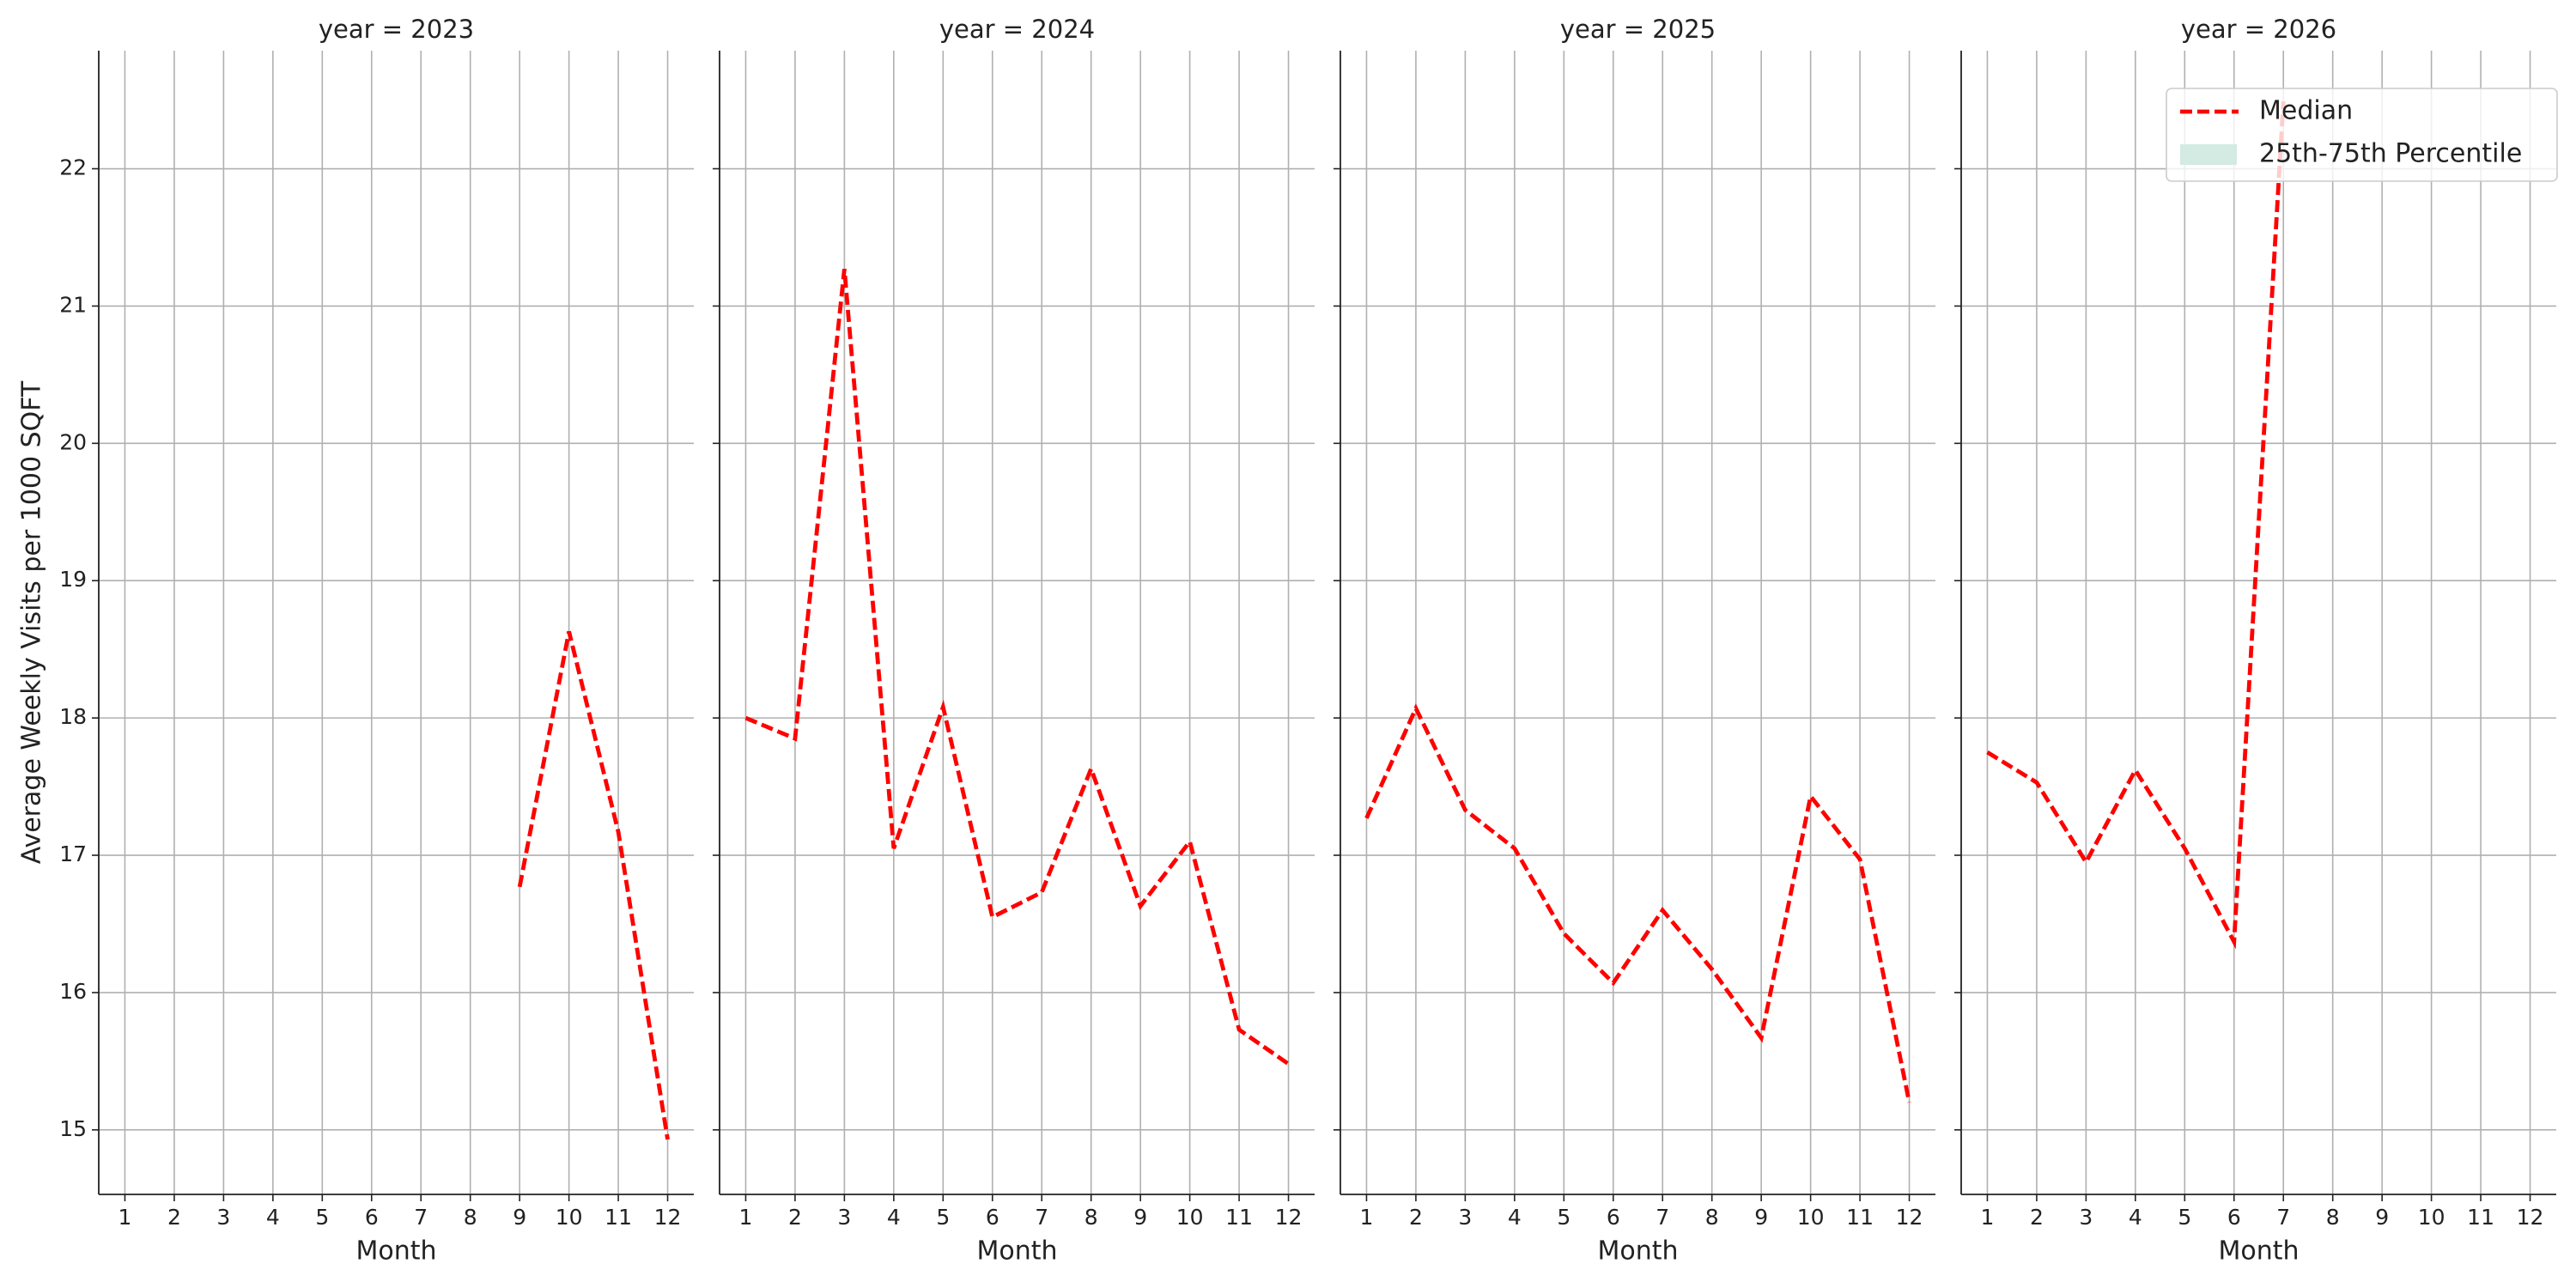  What do you see at coordinates (73, 441) in the screenshot?
I see `y-tick-label: 20` at bounding box center [73, 441].